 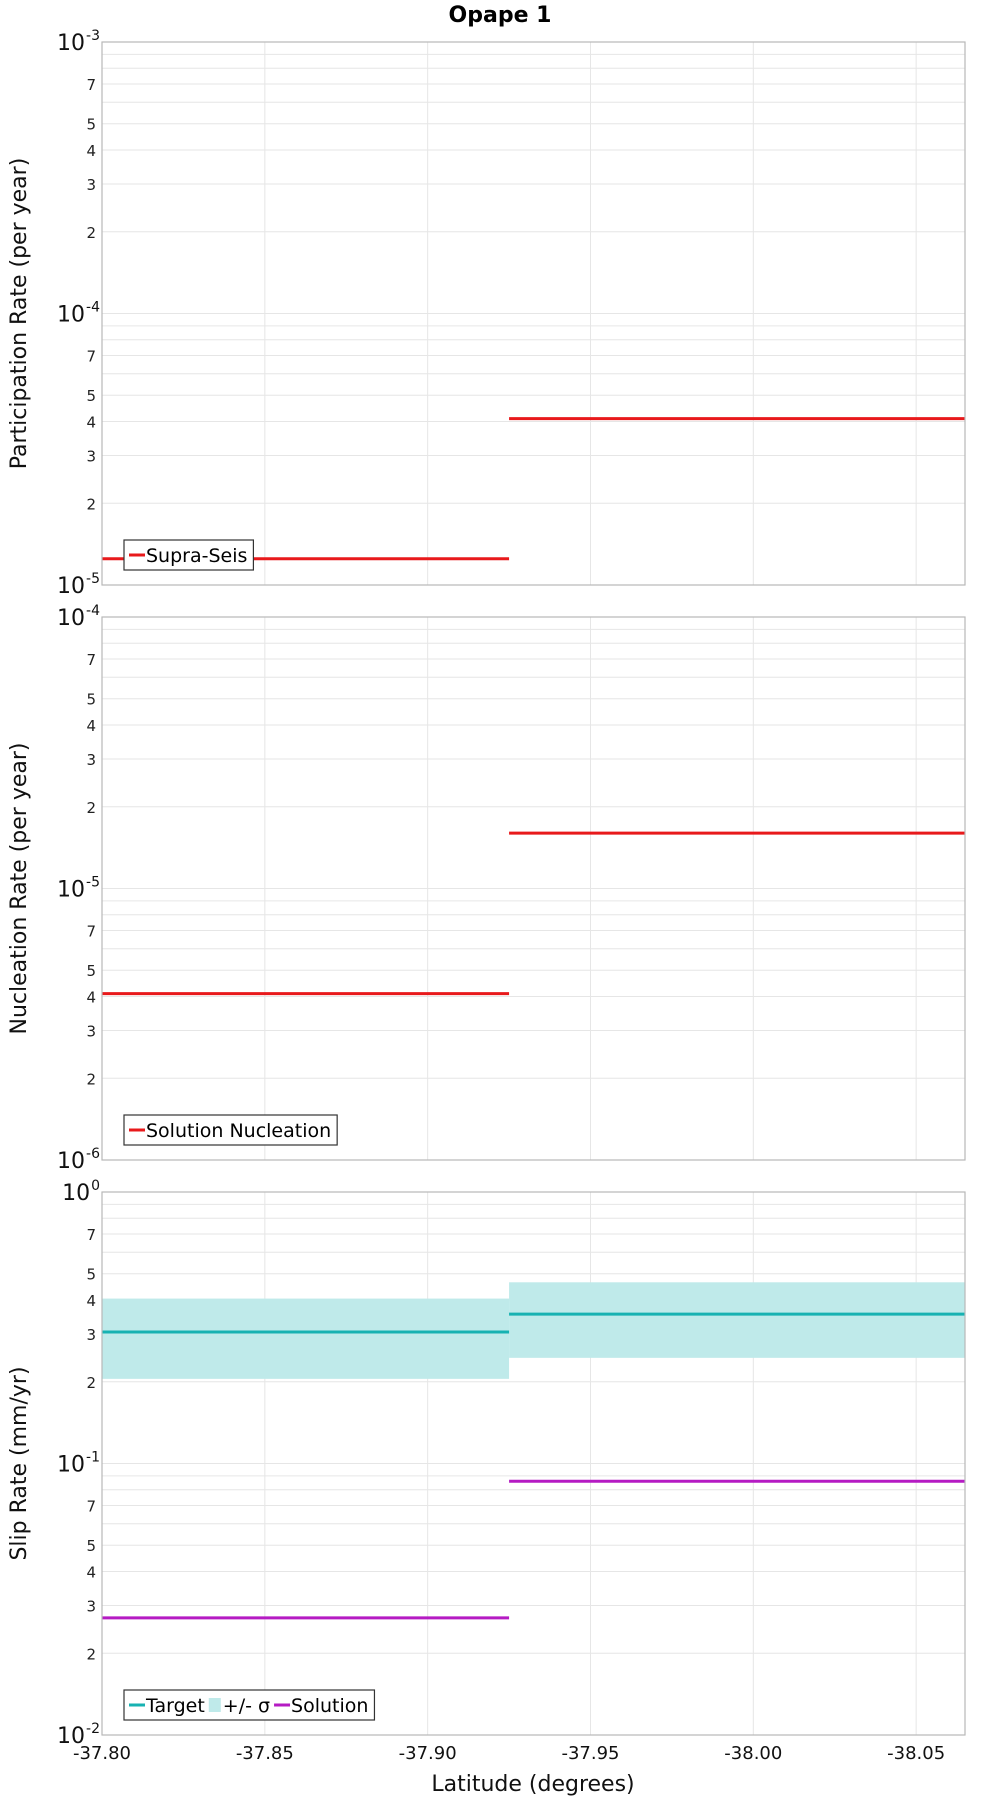 What do you see at coordinates (78, 1160) in the screenshot?
I see `y-major-tick-label: 10⁻⁶` at bounding box center [78, 1160].